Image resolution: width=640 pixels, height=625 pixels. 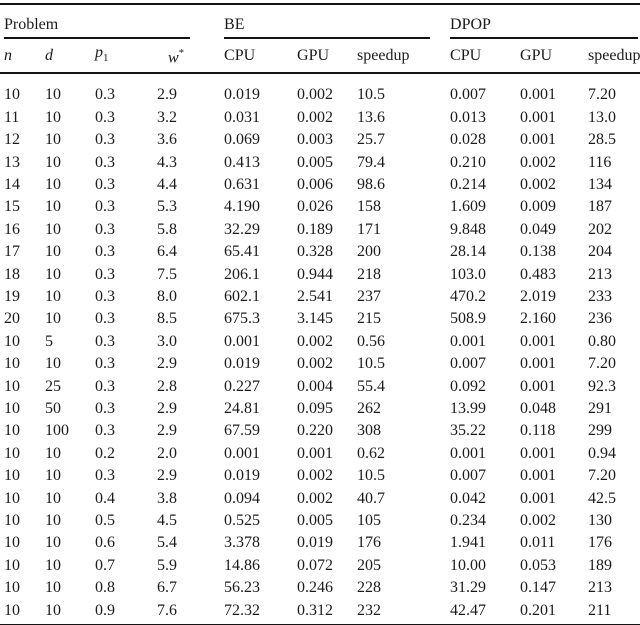 I want to click on cell-d: 5, so click(x=49, y=341).